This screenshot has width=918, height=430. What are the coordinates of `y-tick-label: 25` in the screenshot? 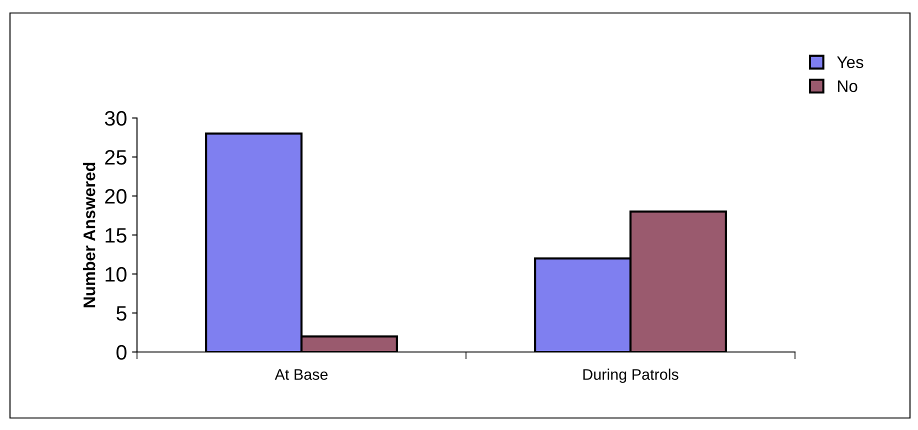 It's located at (115, 157).